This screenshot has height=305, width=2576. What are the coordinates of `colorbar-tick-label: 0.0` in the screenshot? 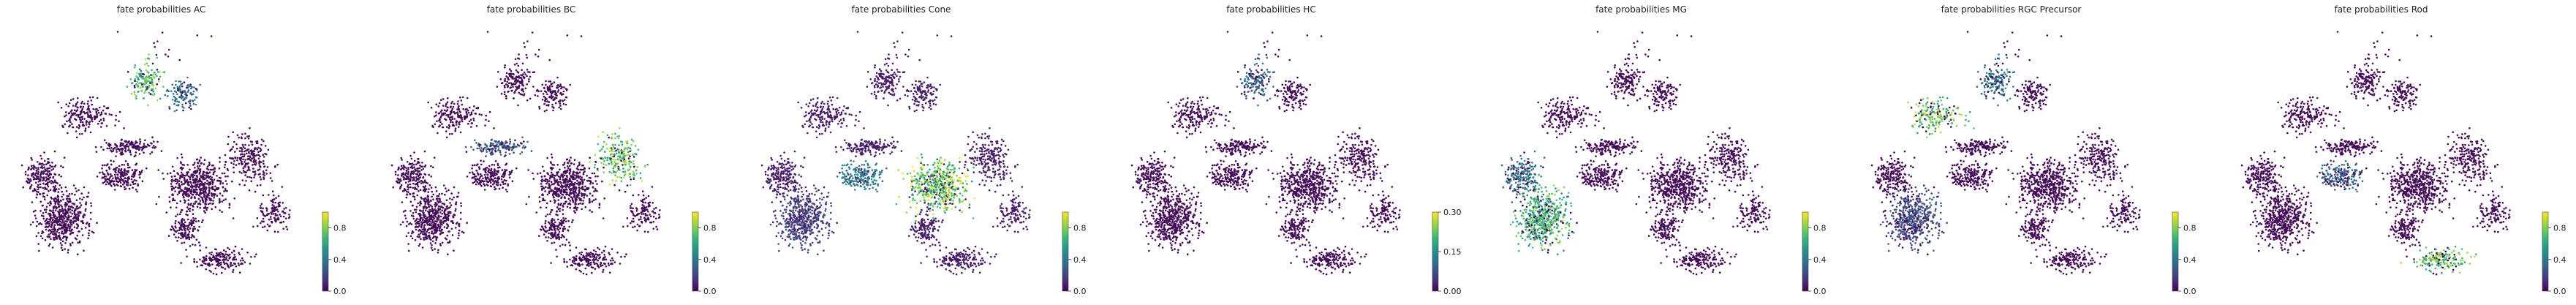 It's located at (340, 291).